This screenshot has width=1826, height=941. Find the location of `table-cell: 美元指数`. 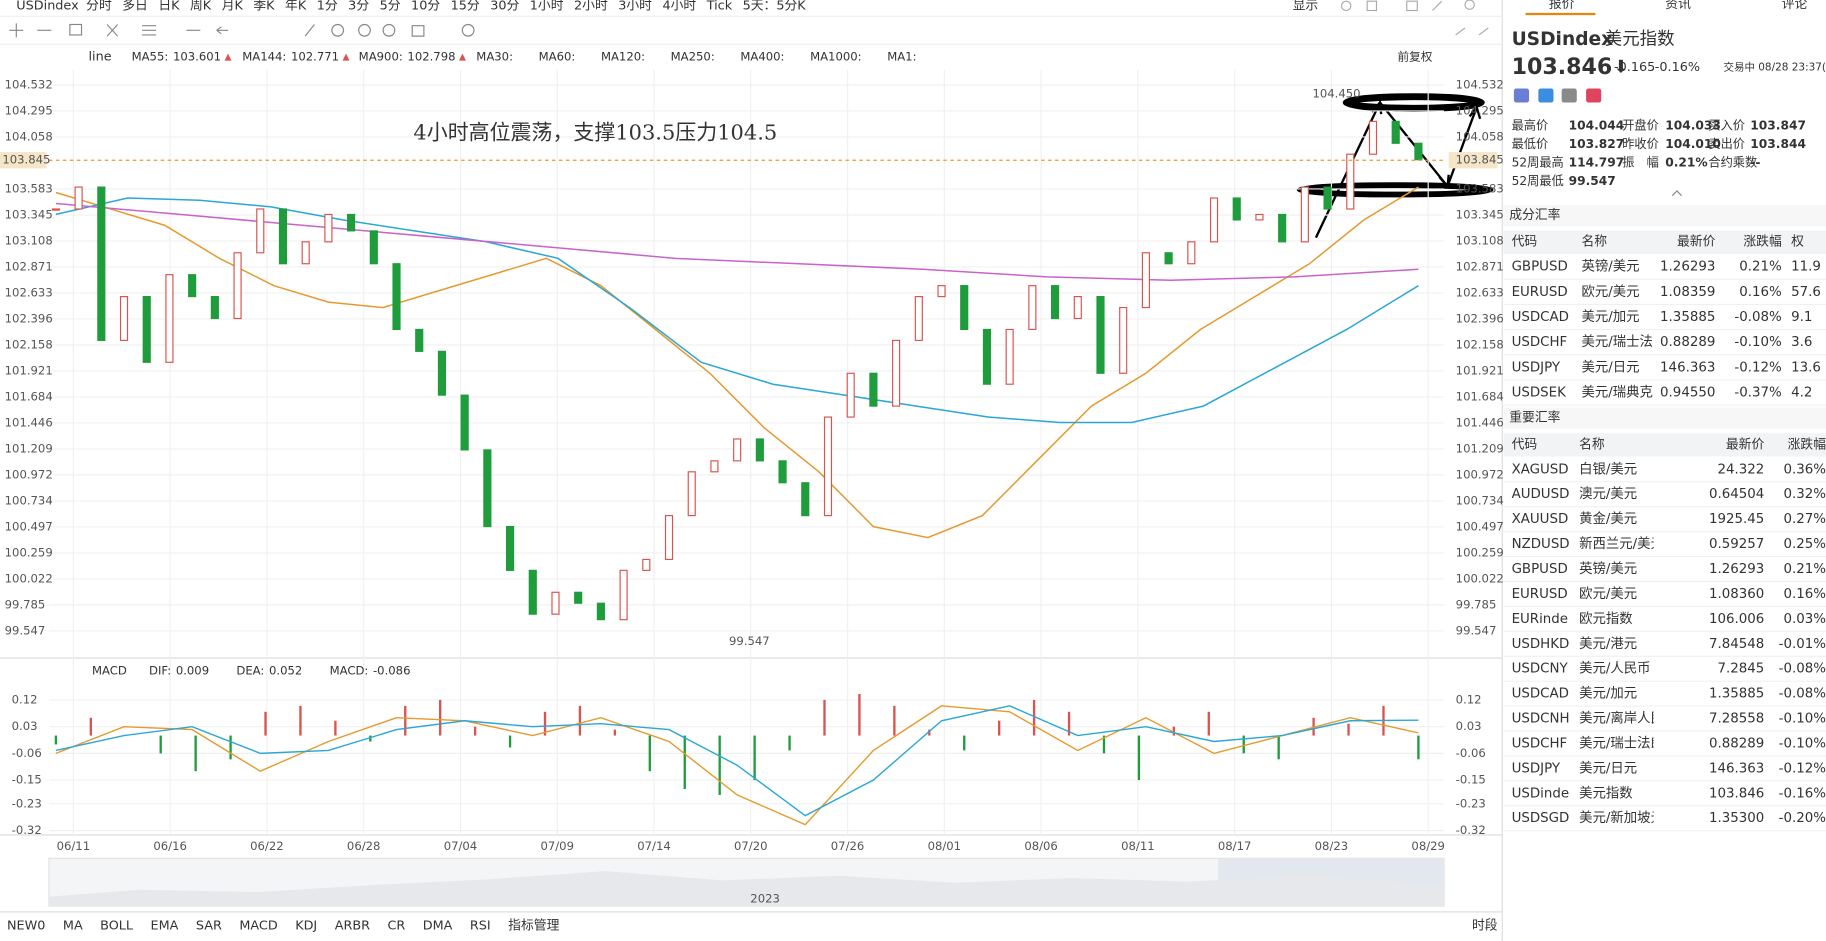

table-cell: 美元指数 is located at coordinates (1606, 793).